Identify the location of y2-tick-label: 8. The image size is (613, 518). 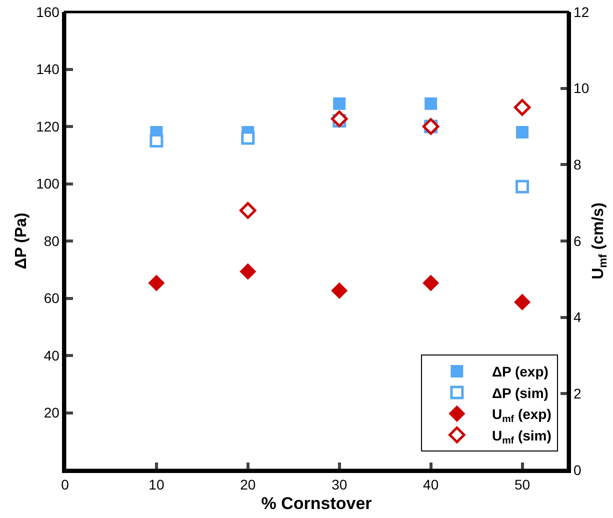
(578, 164).